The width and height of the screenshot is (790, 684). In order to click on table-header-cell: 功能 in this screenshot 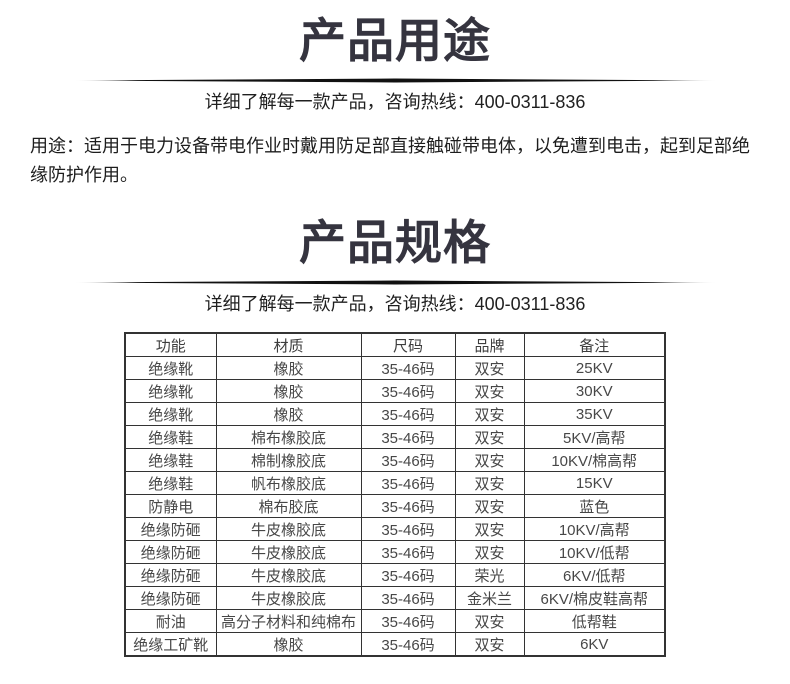, I will do `click(170, 344)`.